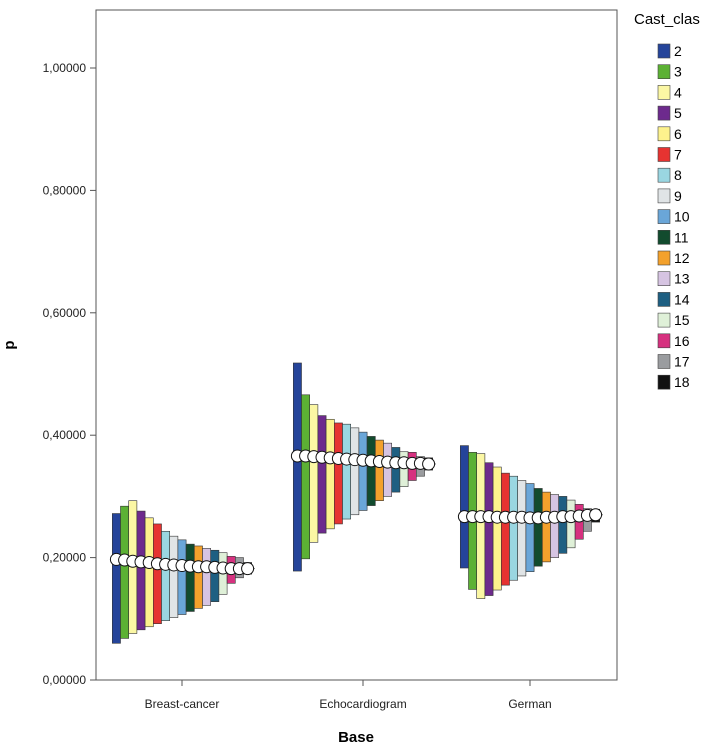  What do you see at coordinates (682, 279) in the screenshot?
I see `legend-label: 13` at bounding box center [682, 279].